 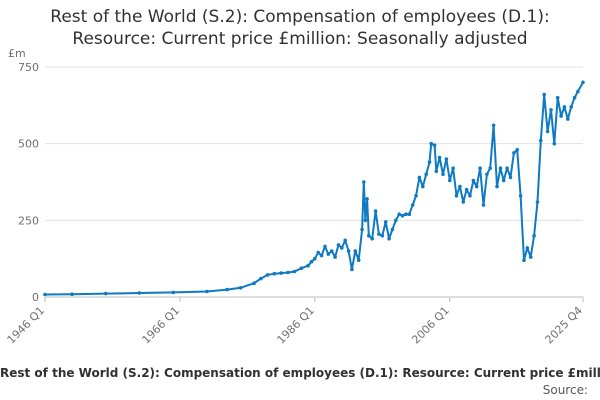 I want to click on x-tick-label: 1986 Q1, so click(x=295, y=325).